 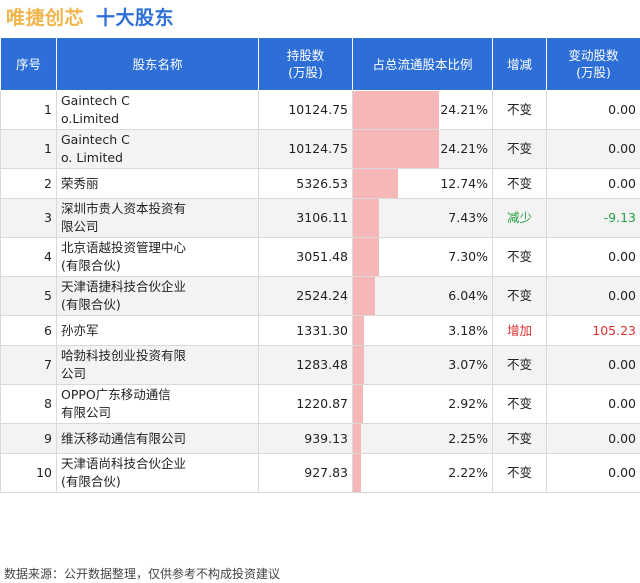 What do you see at coordinates (28, 404) in the screenshot?
I see `rank-cell: 8` at bounding box center [28, 404].